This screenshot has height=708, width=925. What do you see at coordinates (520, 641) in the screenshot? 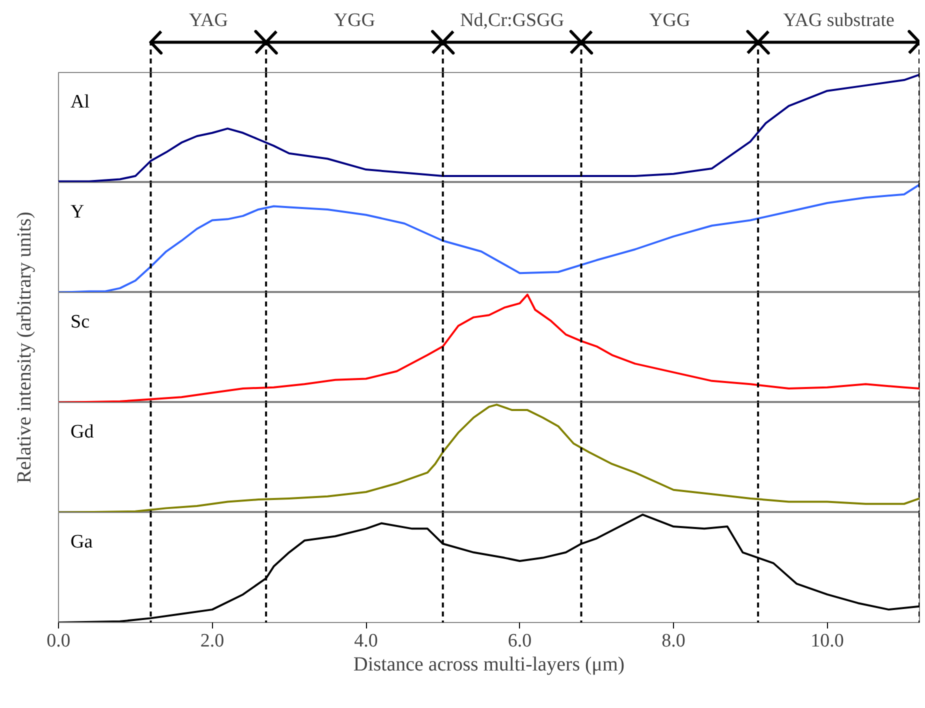
I see `x-tick-label: 6.0` at bounding box center [520, 641].